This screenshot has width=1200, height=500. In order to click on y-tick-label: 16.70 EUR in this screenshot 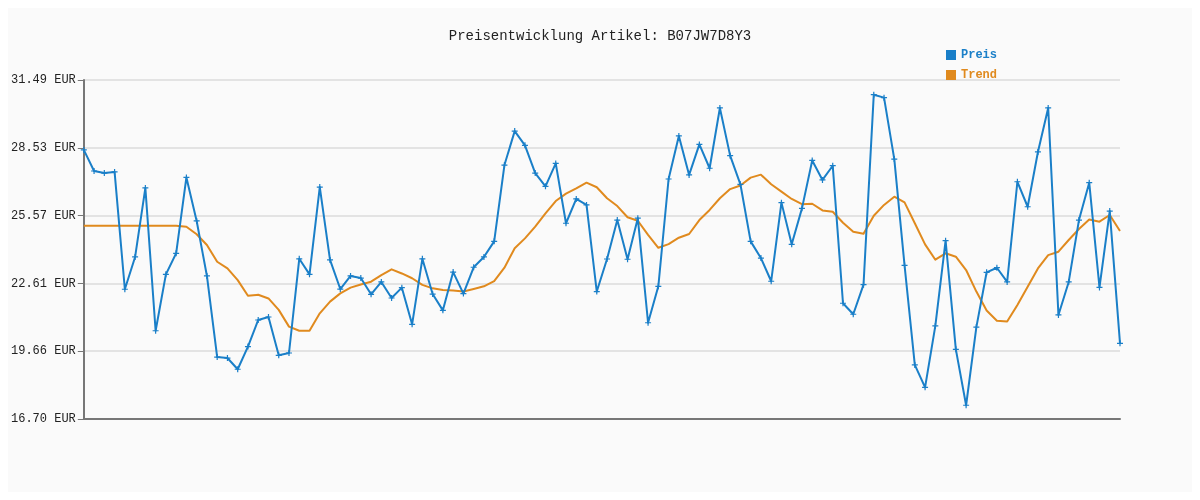, I will do `click(43, 419)`.